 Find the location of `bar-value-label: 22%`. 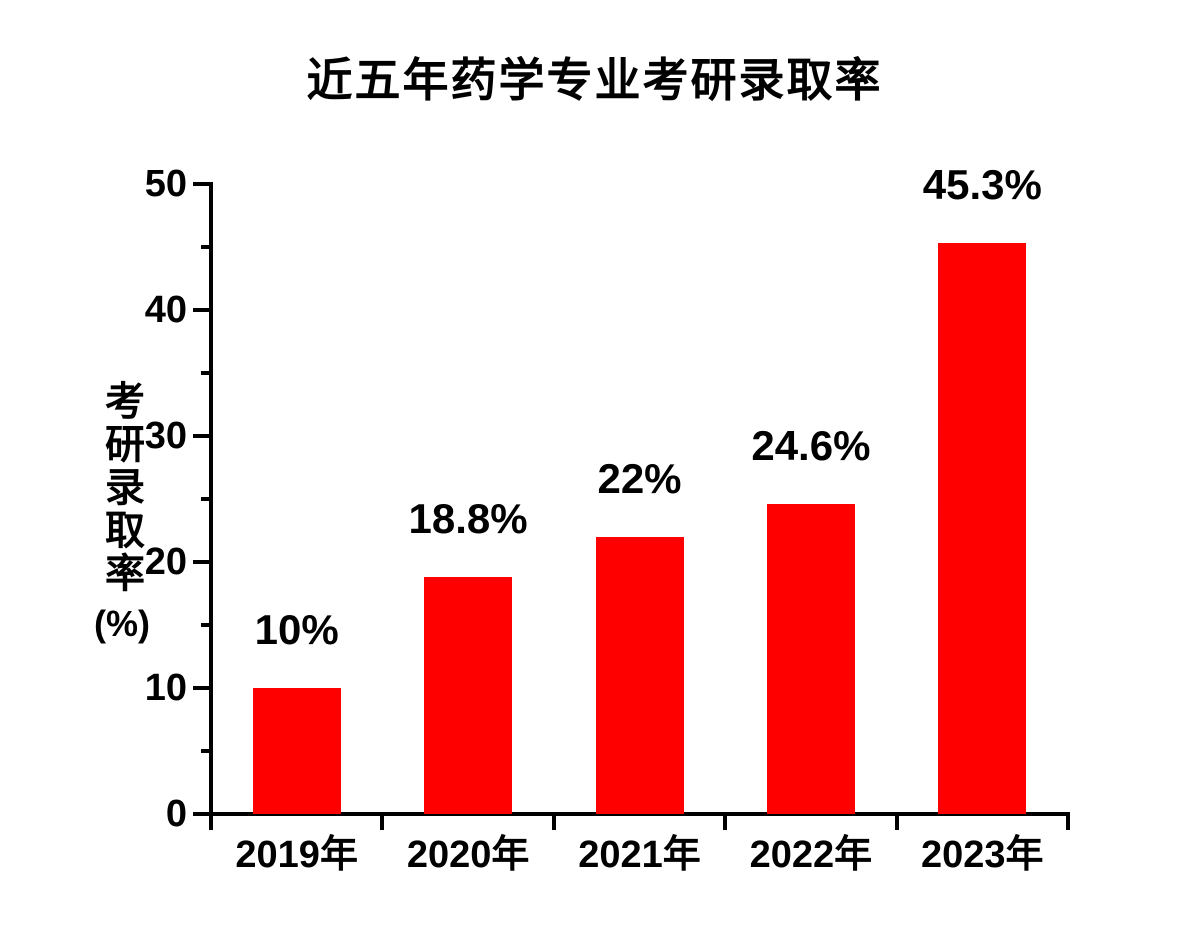

bar-value-label: 22% is located at coordinates (639, 478).